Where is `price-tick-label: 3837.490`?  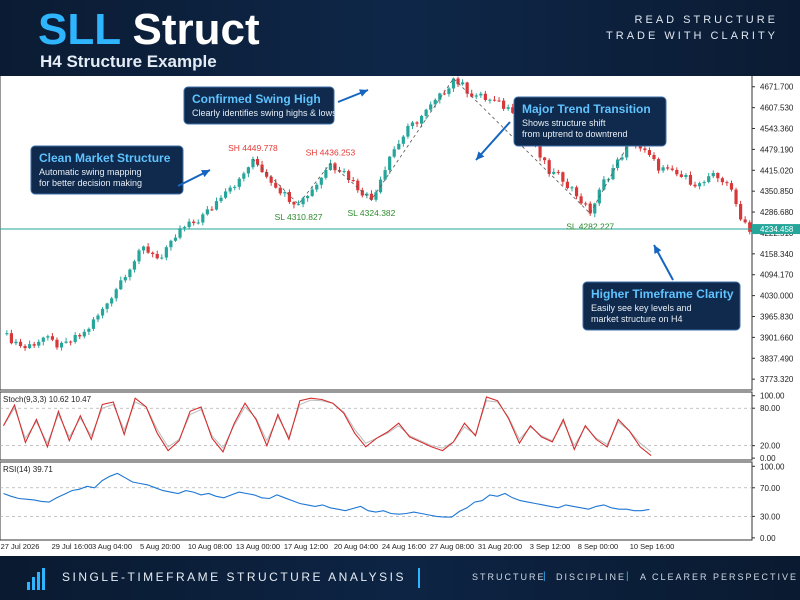 price-tick-label: 3837.490 is located at coordinates (777, 358).